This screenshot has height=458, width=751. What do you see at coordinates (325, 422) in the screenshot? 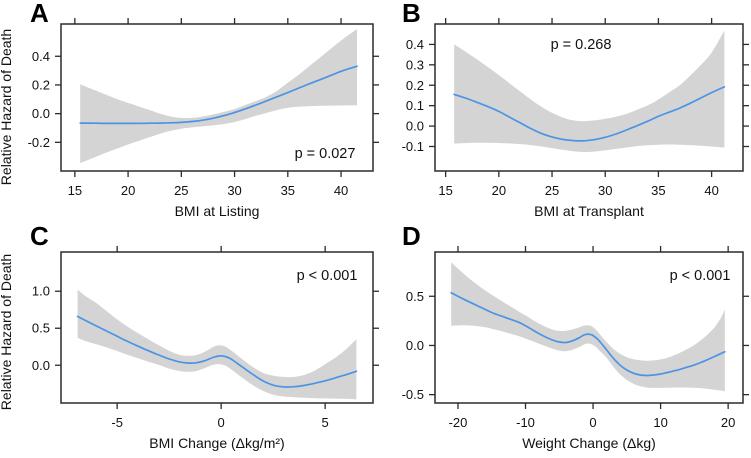
I see `x-tick-label: 5` at bounding box center [325, 422].